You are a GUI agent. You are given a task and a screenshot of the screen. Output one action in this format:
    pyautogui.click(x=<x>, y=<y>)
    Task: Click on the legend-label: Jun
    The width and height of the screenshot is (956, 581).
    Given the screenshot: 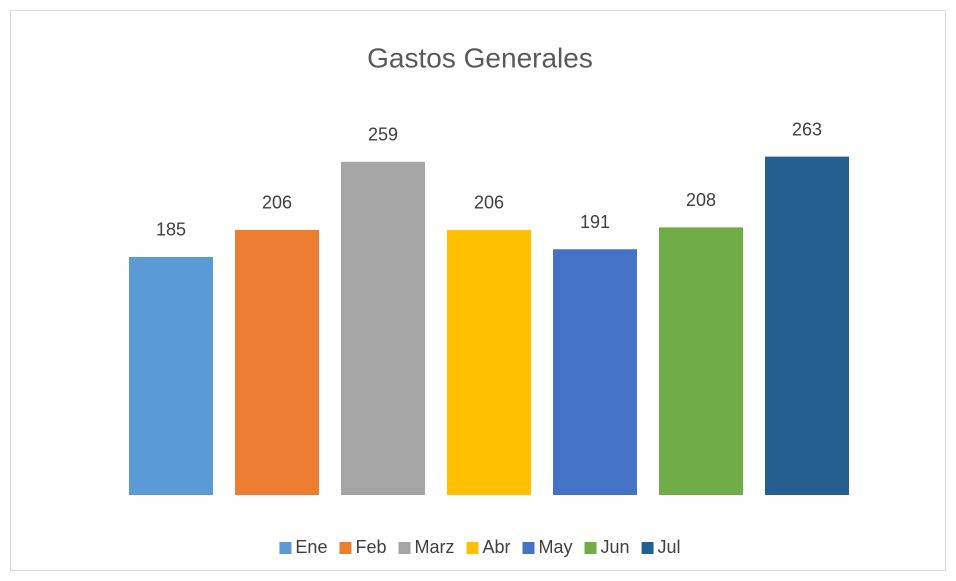 What is the action you would take?
    pyautogui.click(x=615, y=547)
    